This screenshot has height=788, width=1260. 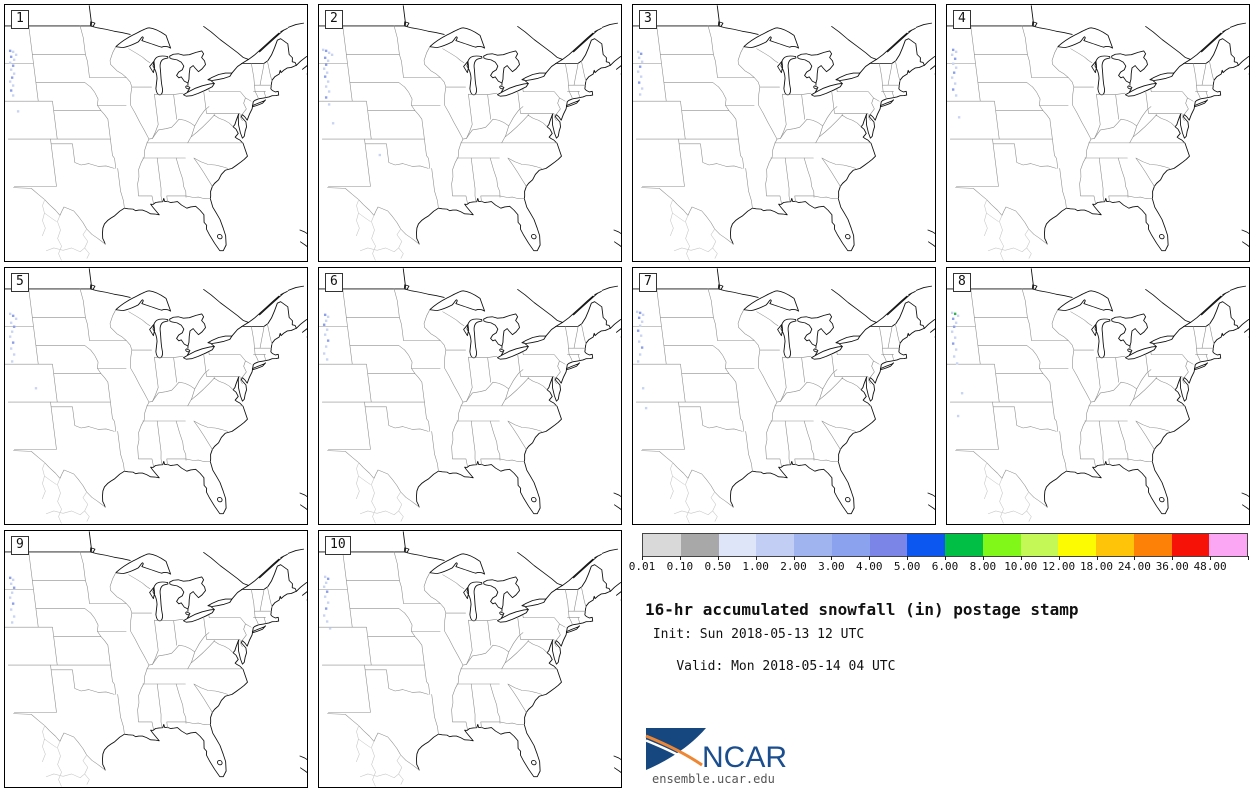 What do you see at coordinates (962, 19) in the screenshot?
I see `panel-number-label: 4` at bounding box center [962, 19].